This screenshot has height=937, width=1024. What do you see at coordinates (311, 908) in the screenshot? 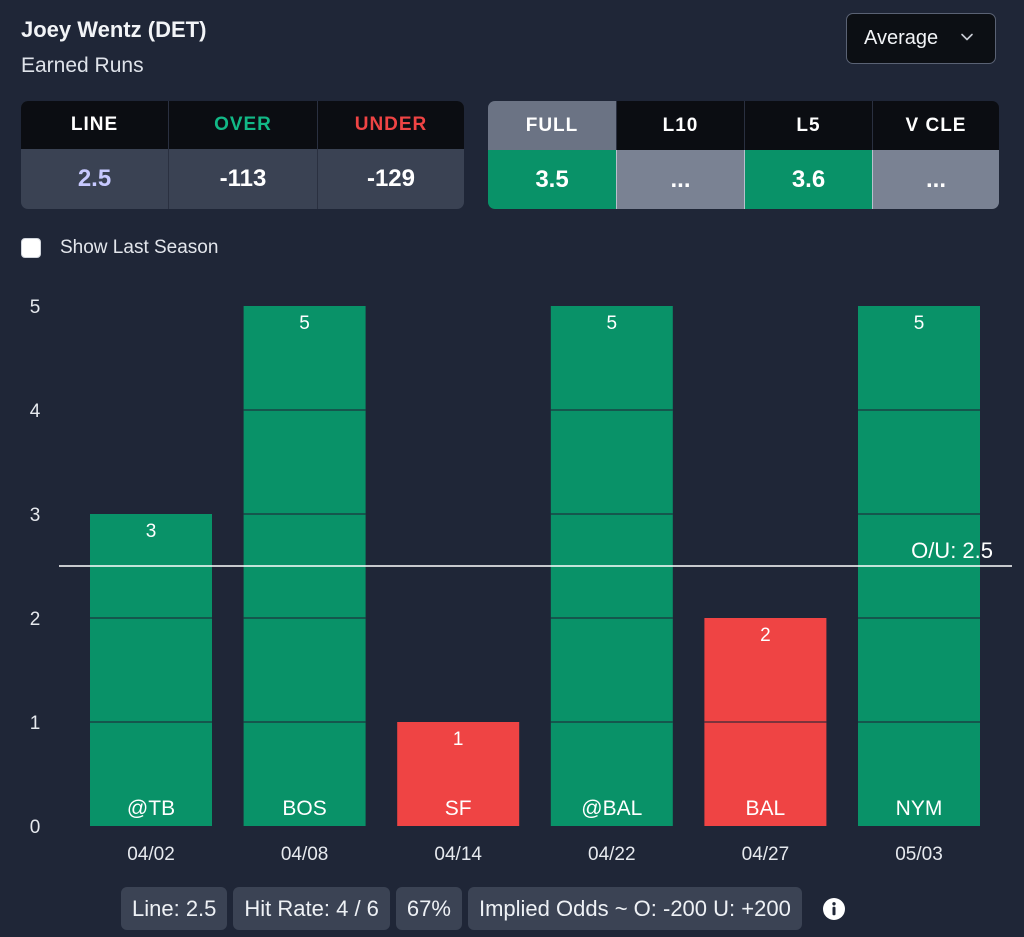
I see `hit-rate-pill: Hit Rate: 4 / 6` at bounding box center [311, 908].